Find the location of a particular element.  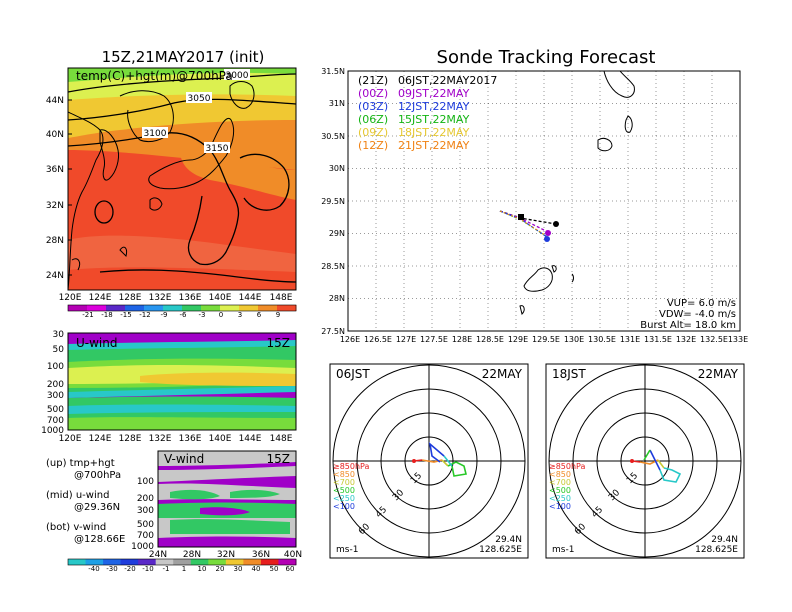

polar2-date: 22MAY is located at coordinates (718, 374).